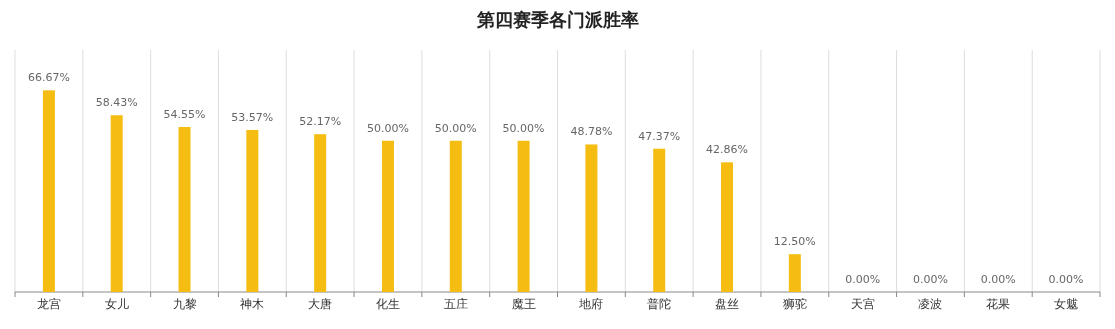 The image size is (1115, 329). I want to click on x-tick-label: 龙宫, so click(48, 304).